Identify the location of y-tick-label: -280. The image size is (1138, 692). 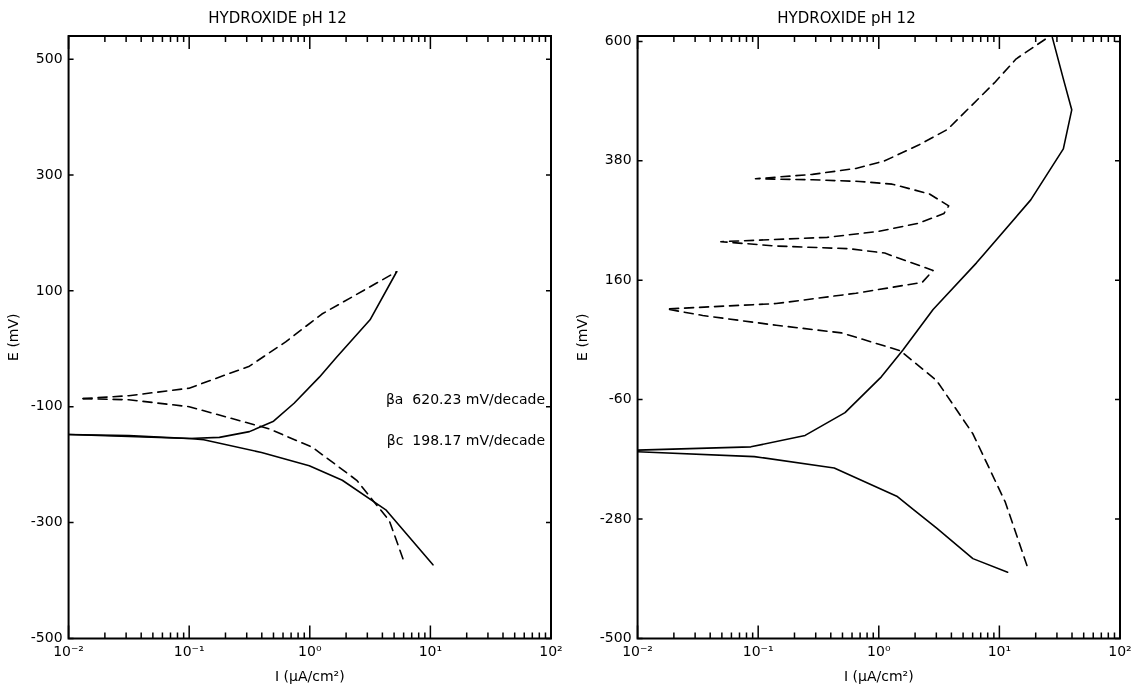
(615, 517).